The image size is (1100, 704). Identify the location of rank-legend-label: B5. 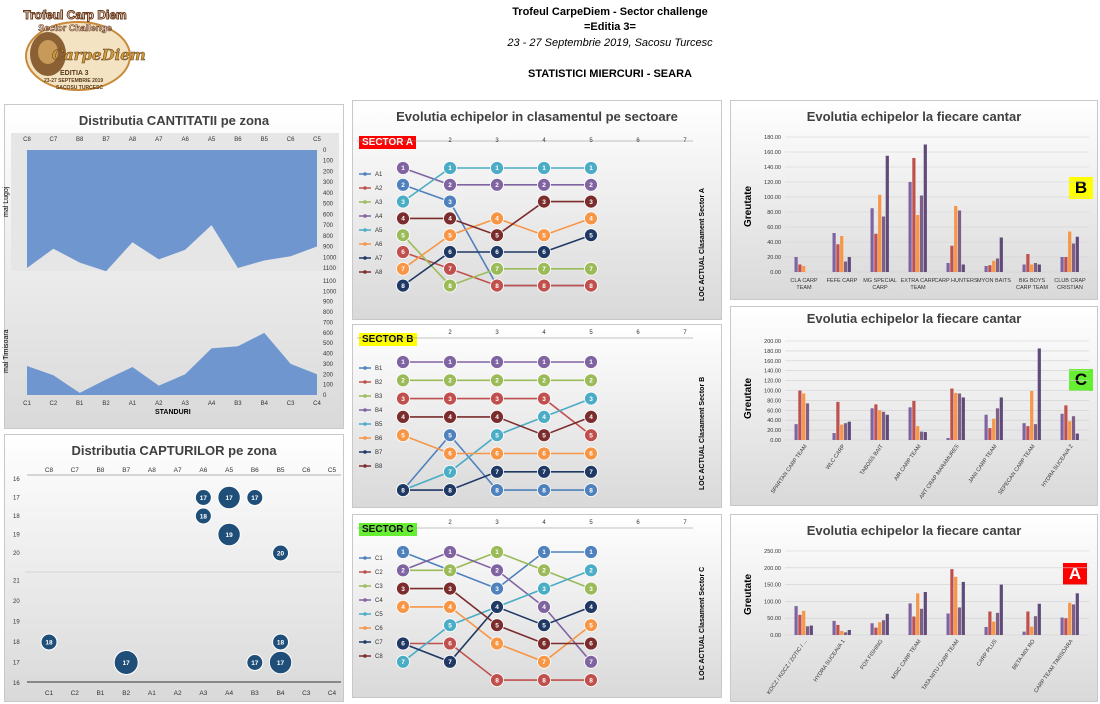
(379, 425).